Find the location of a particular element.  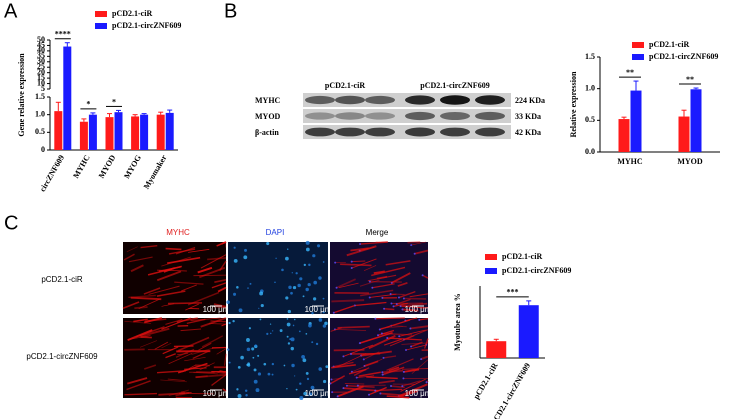

column-title: DAPI is located at coordinates (275, 232).